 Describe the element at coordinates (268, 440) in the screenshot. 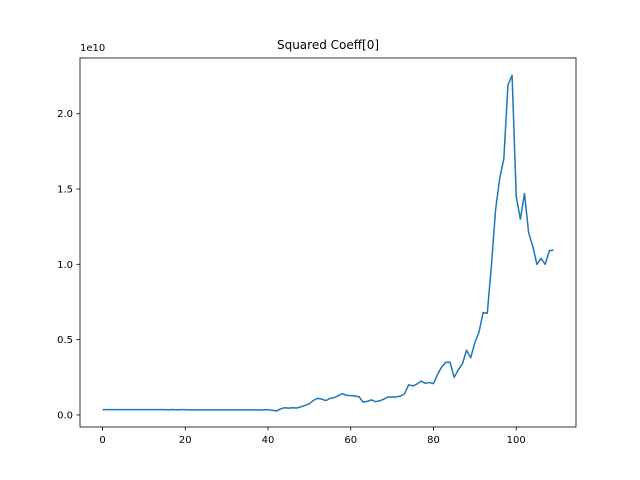

I see `x-tick-label-2: 40` at that location.